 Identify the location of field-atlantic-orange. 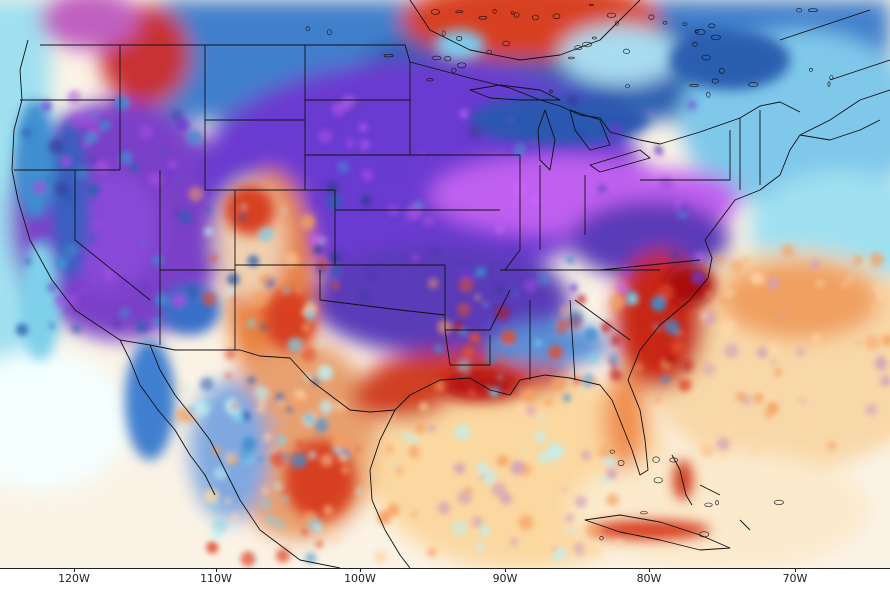
(800, 300).